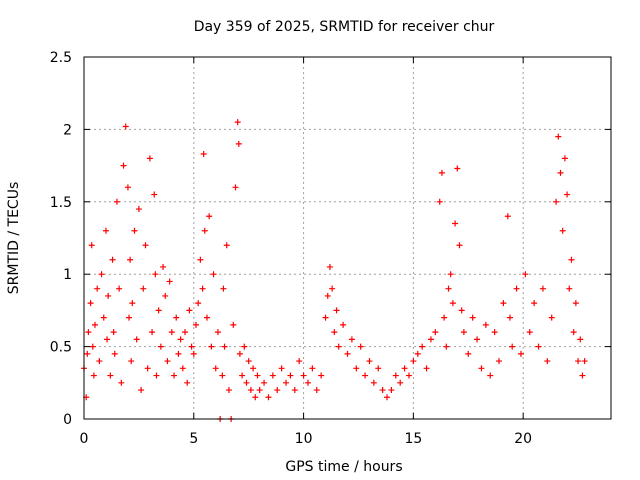 The width and height of the screenshot is (640, 480). Describe the element at coordinates (61, 58) in the screenshot. I see `y-tick-label: 2.5` at that location.